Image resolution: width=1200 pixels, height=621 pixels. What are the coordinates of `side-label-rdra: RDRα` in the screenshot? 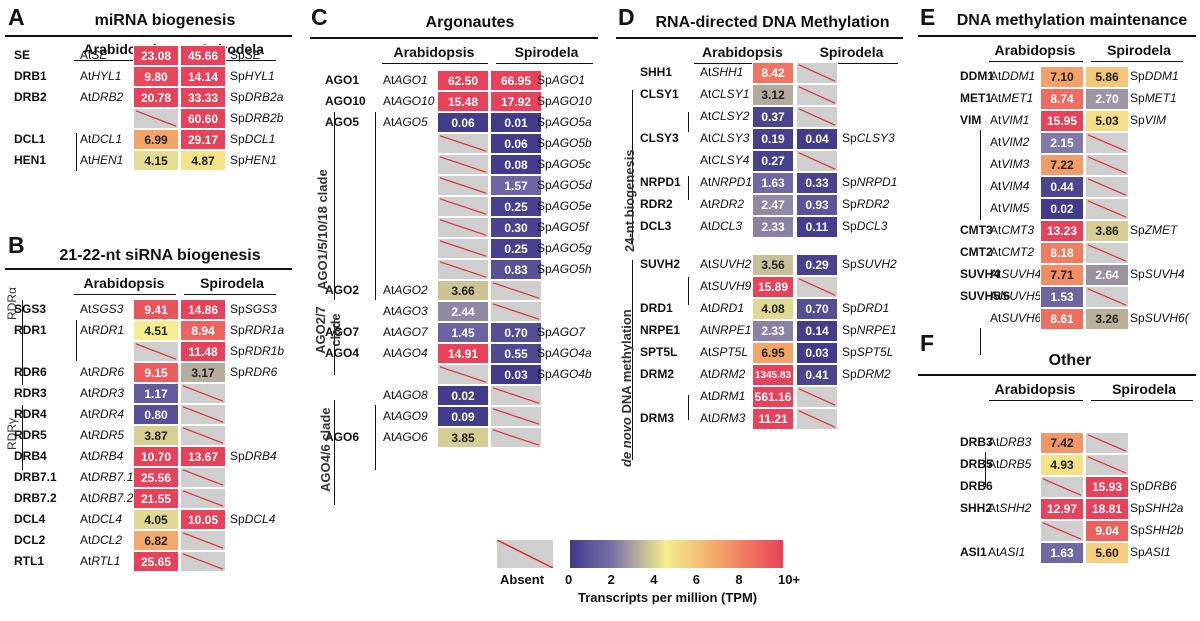 It's located at (12, 303).